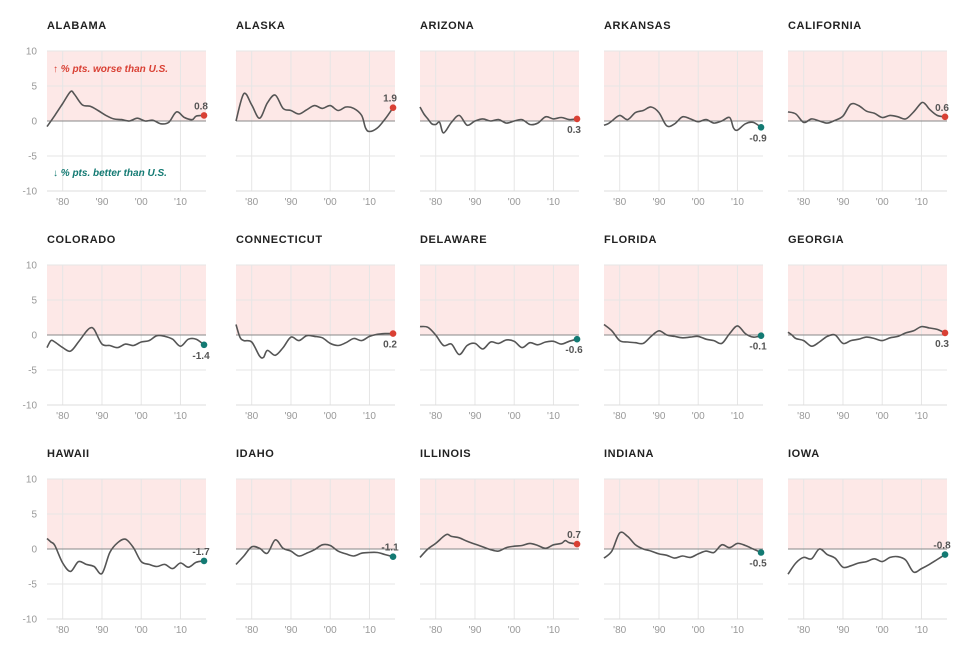  What do you see at coordinates (115, 553) in the screenshot?
I see `state-panel: HAWAII 10 5 0 -5 -10 '80 '90 '00 '10 -1.7` at bounding box center [115, 553].